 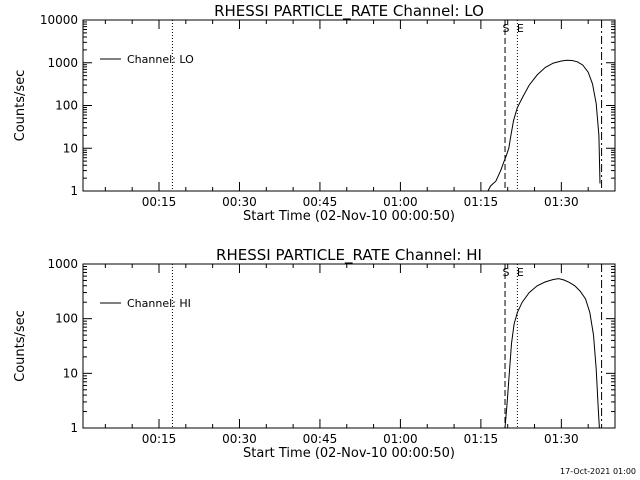 What do you see at coordinates (349, 11) in the screenshot?
I see `chart-title: RHESSI PARTICLE_RATE Channel: LO` at bounding box center [349, 11].